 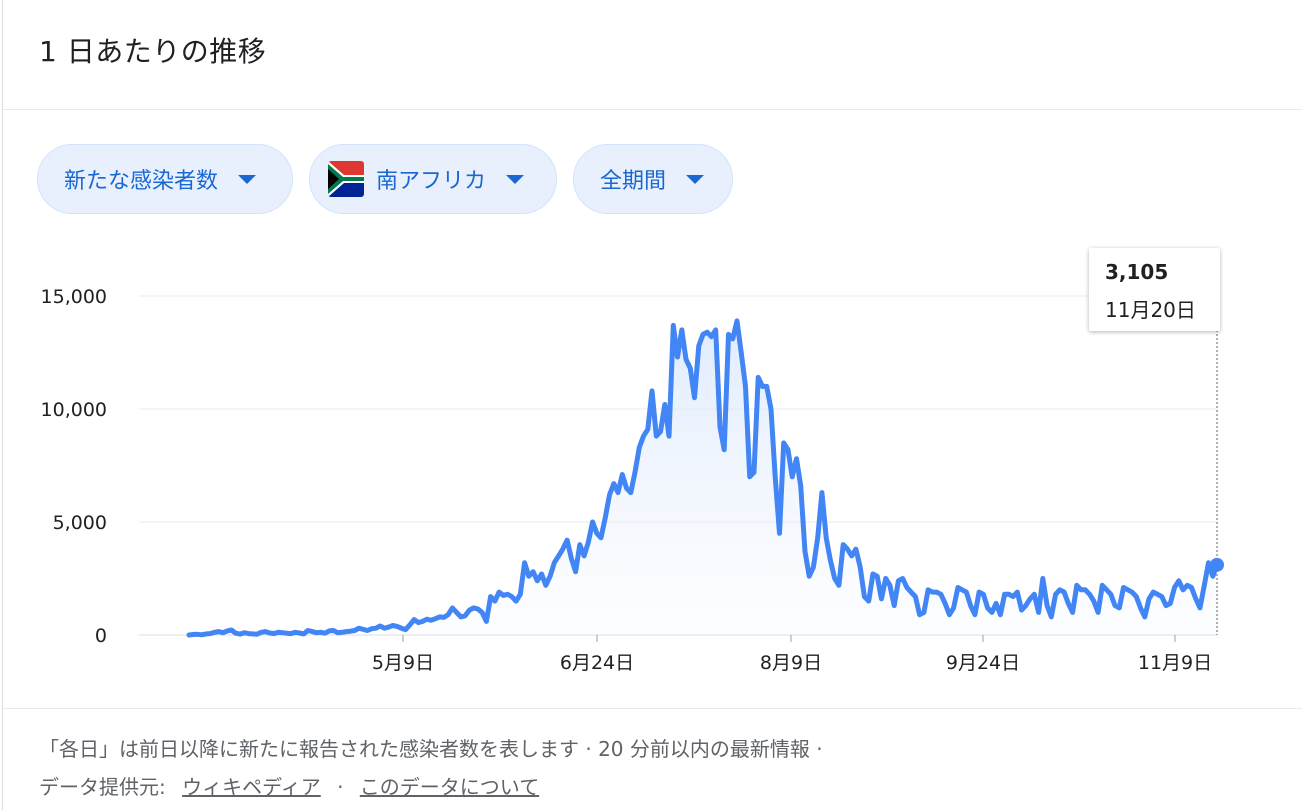 I want to click on metric-dropdown: 新たな感染者数, so click(x=165, y=179).